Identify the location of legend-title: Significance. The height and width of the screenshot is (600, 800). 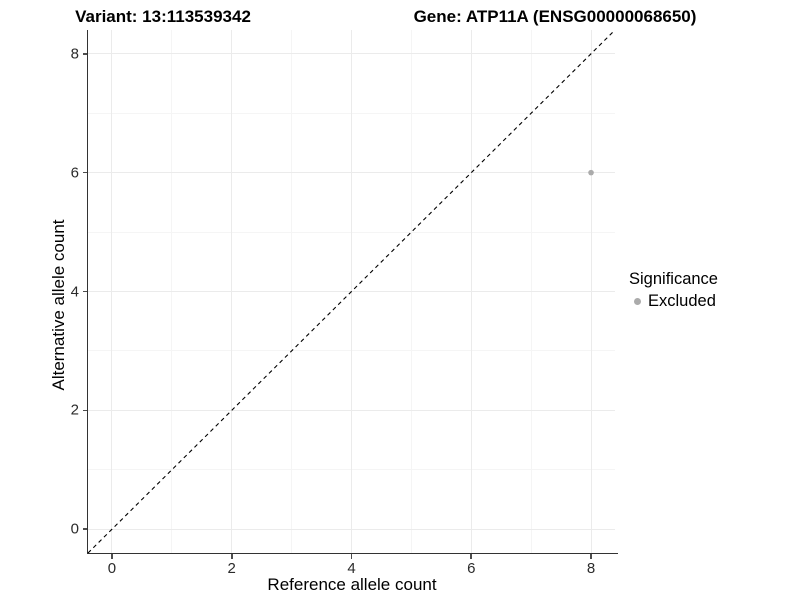
(673, 279).